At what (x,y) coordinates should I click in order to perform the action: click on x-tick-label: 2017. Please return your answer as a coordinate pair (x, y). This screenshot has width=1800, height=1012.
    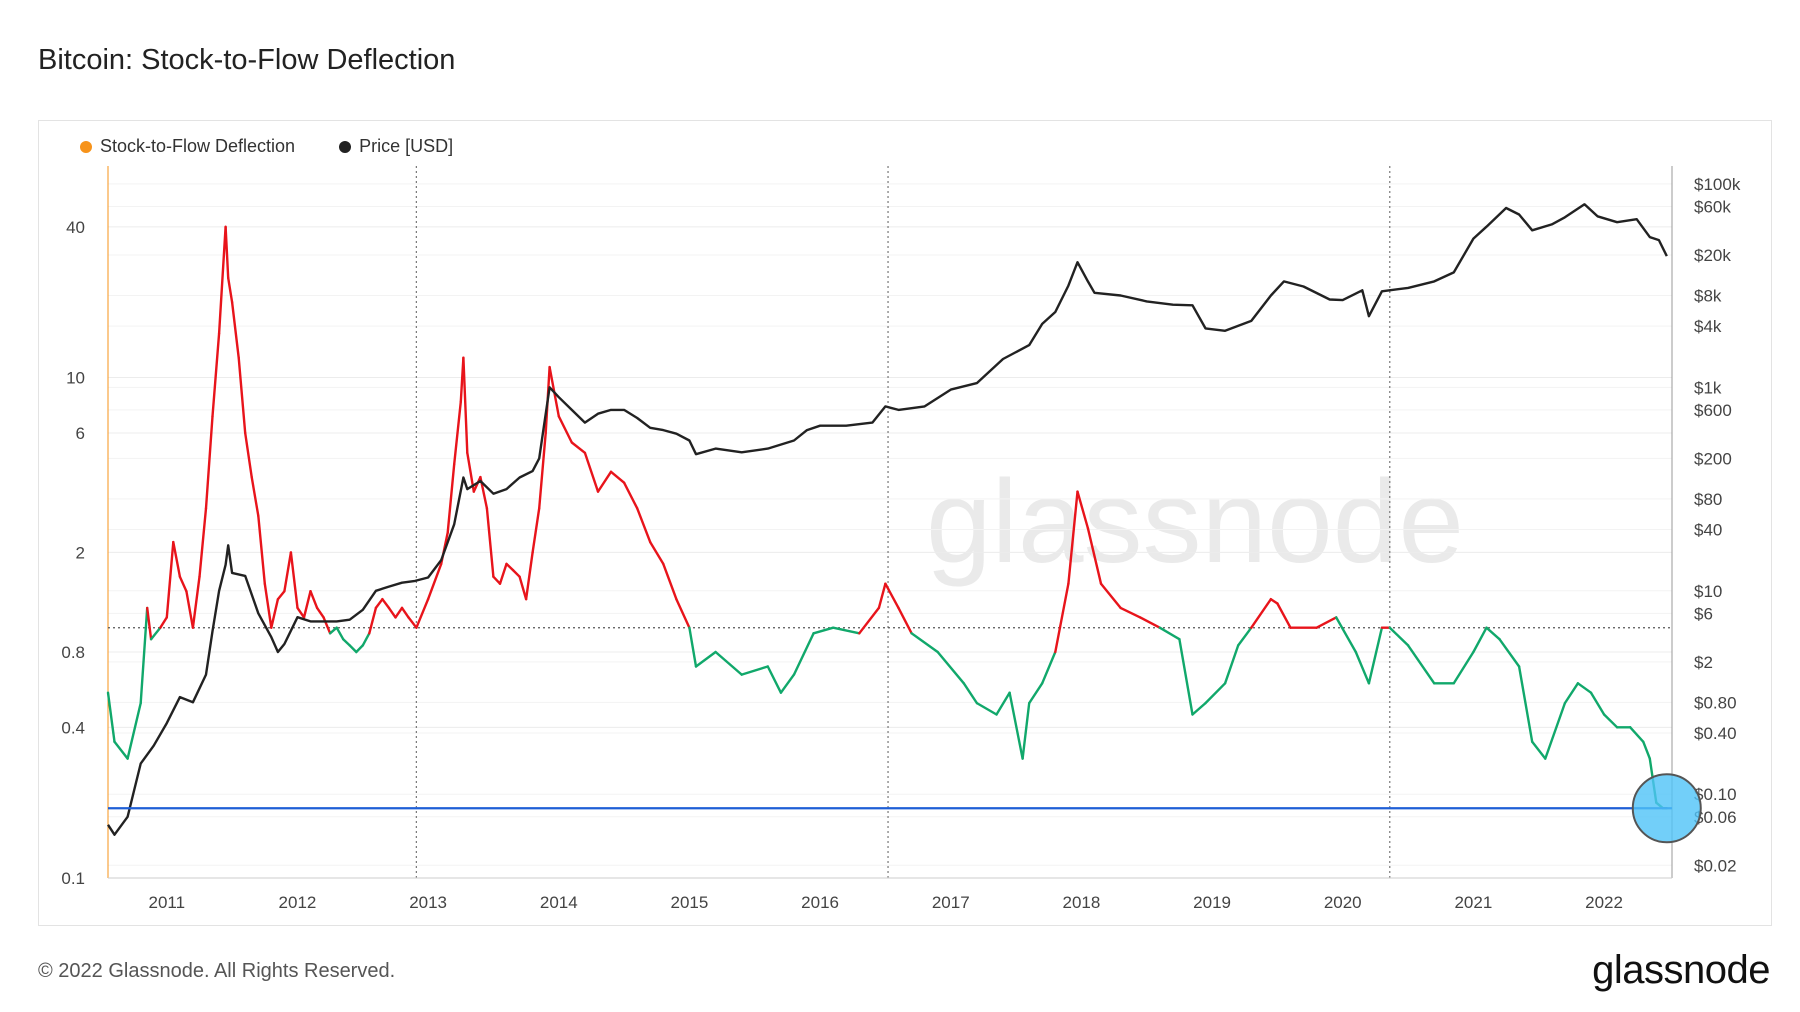
    Looking at the image, I should click on (951, 902).